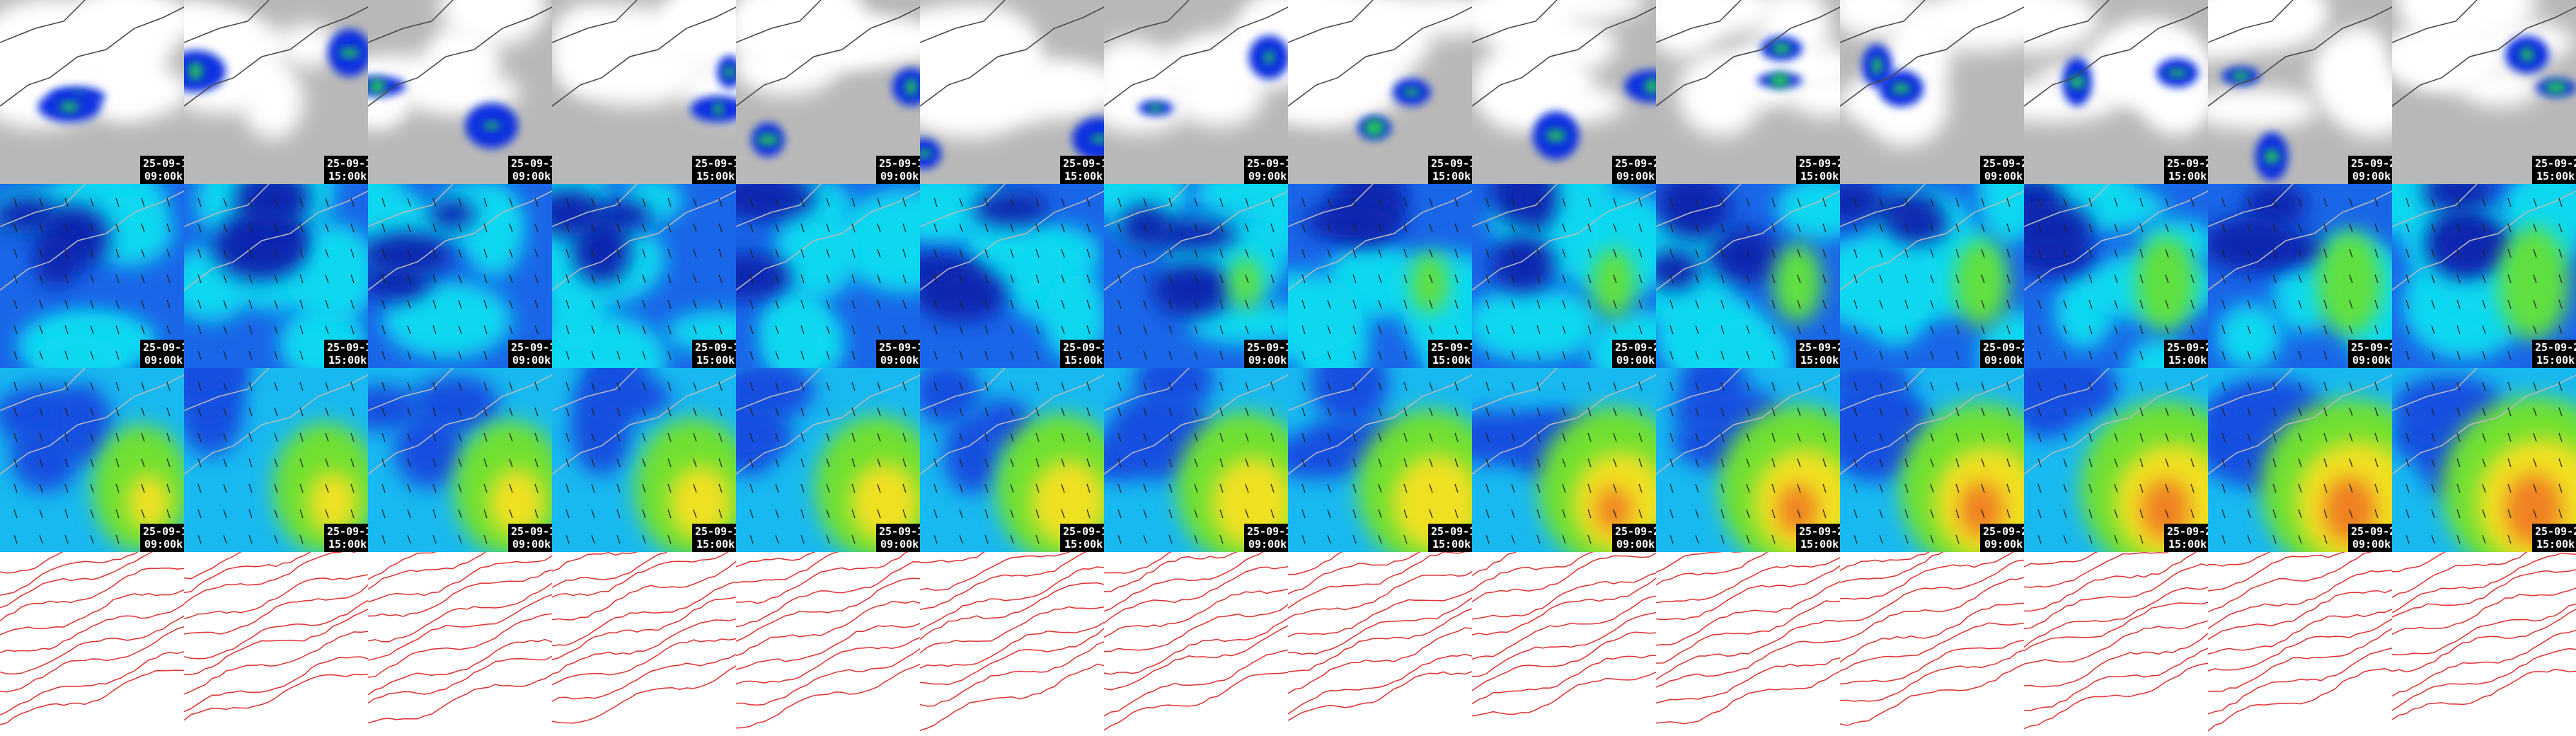  Describe the element at coordinates (92, 460) in the screenshot. I see `map-tile: 25-09-109:00k` at that location.